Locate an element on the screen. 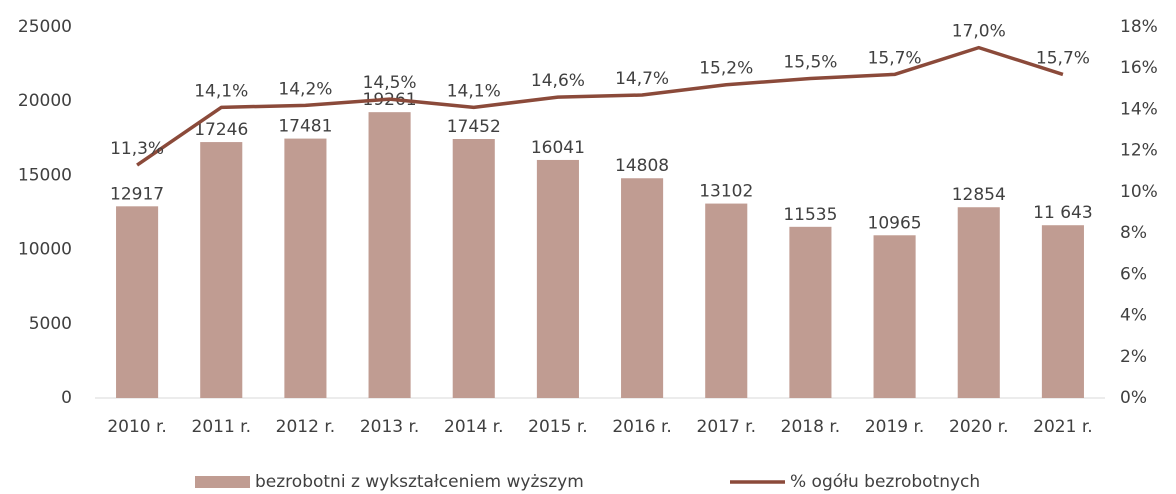 This screenshot has height=494, width=1176. y-tick-label: 10000 is located at coordinates (45, 250).